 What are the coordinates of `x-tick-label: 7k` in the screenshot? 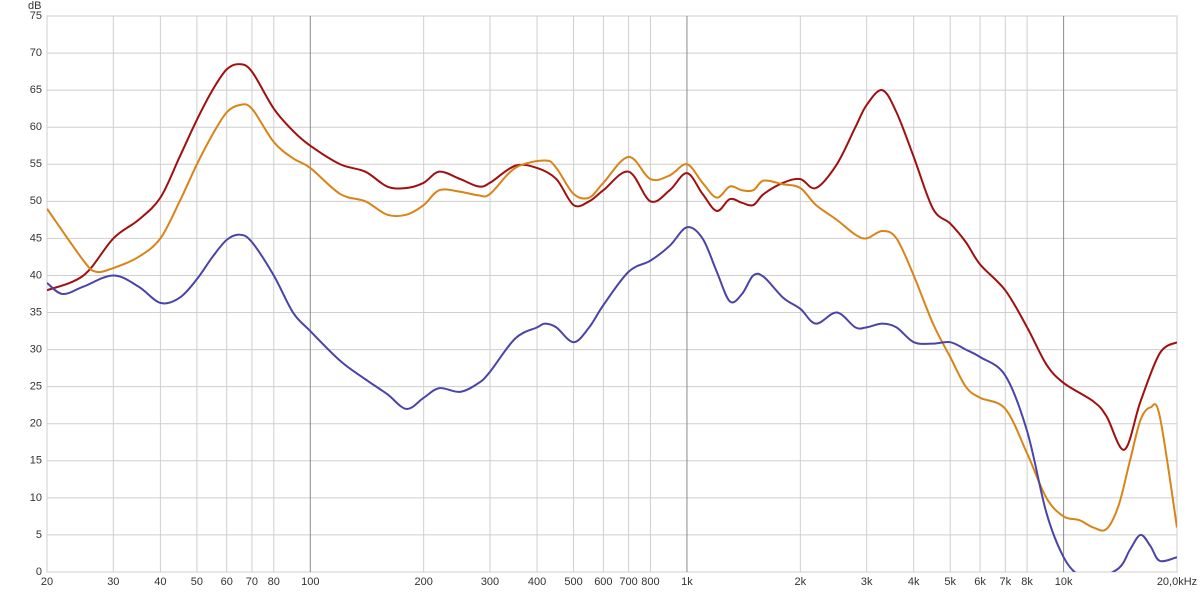 It's located at (1005, 582).